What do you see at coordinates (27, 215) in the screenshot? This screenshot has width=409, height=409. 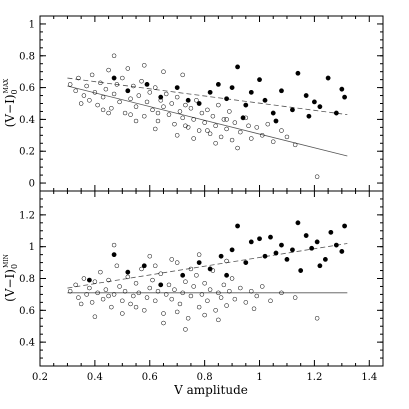 I see `y-tick-label: 1.2` at bounding box center [27, 215].